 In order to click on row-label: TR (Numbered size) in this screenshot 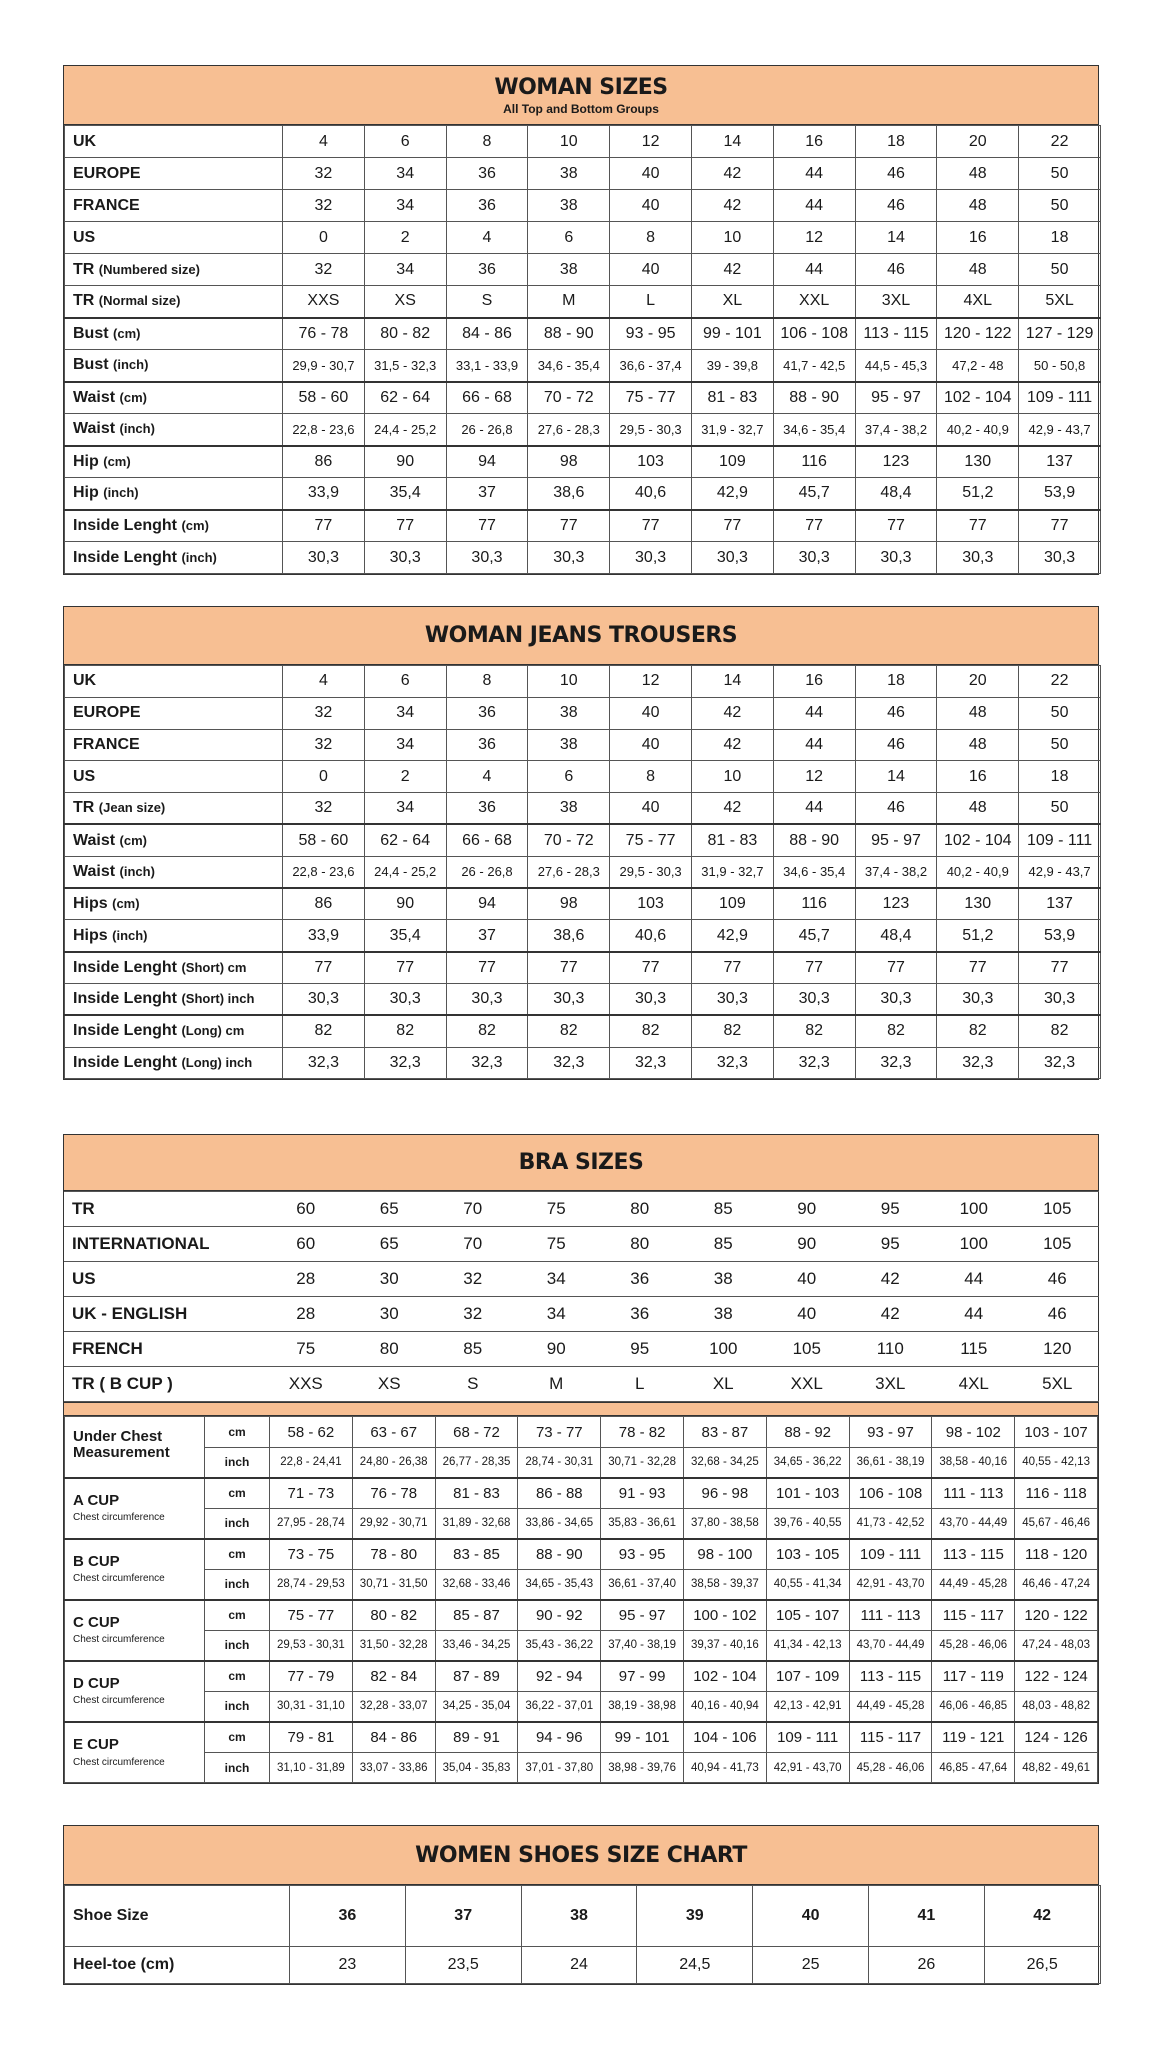, I will do `click(173, 269)`.